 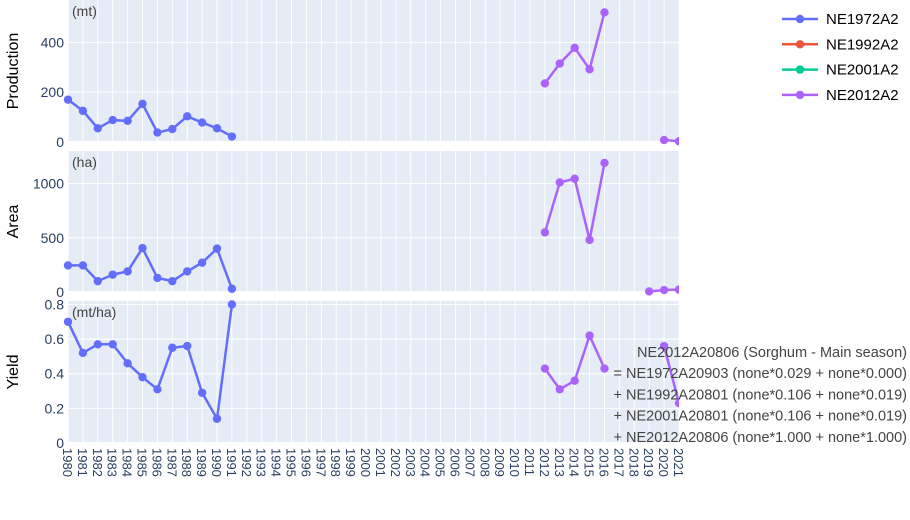 I want to click on annotation-line: + NE1992A20801 (none*0.106 + none*0.019), so click(x=760, y=395).